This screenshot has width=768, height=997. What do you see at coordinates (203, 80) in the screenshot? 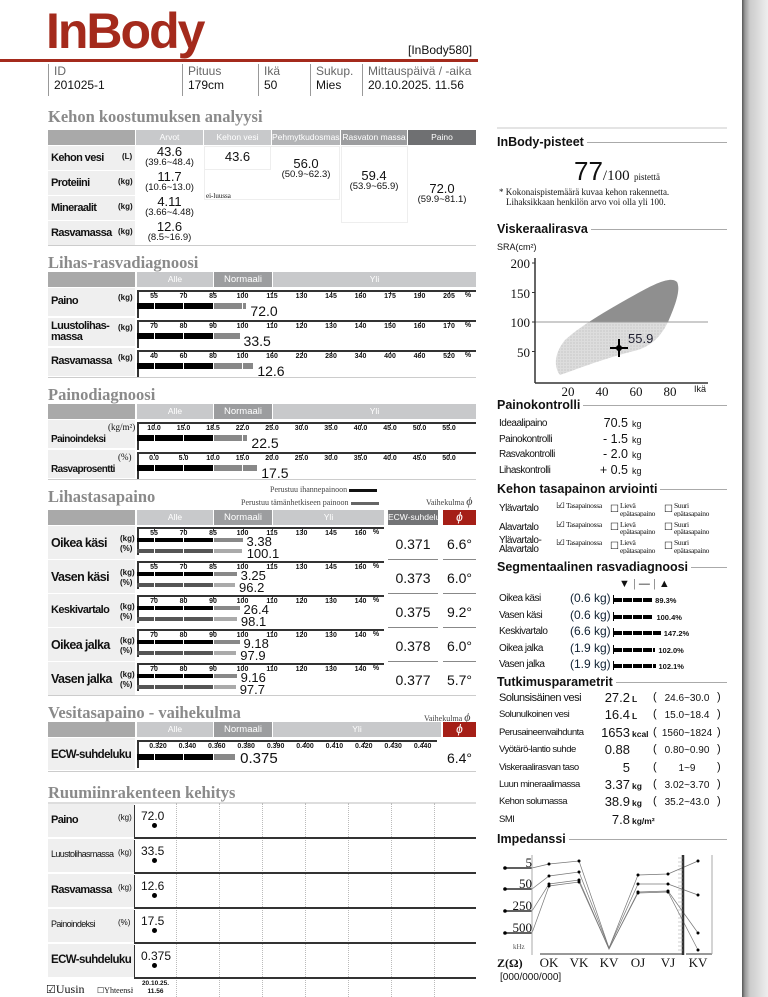
I see `info-field: Pituus 179cm` at bounding box center [203, 80].